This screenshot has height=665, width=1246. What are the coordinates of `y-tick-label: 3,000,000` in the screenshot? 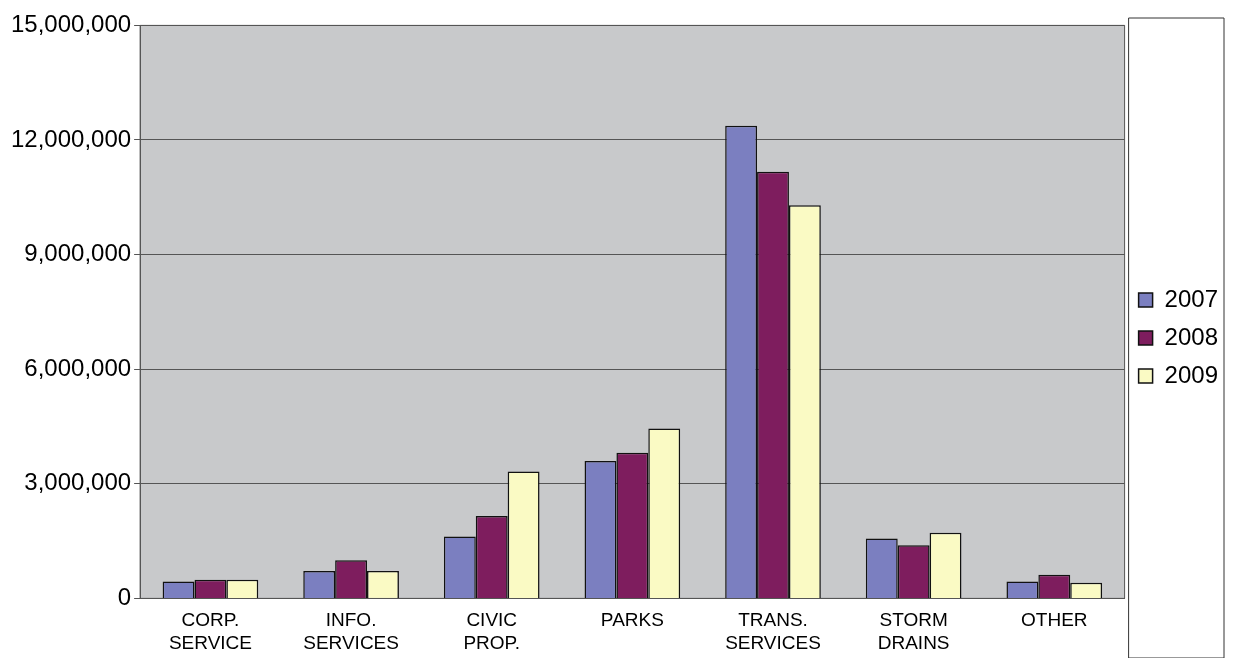 It's located at (78, 482).